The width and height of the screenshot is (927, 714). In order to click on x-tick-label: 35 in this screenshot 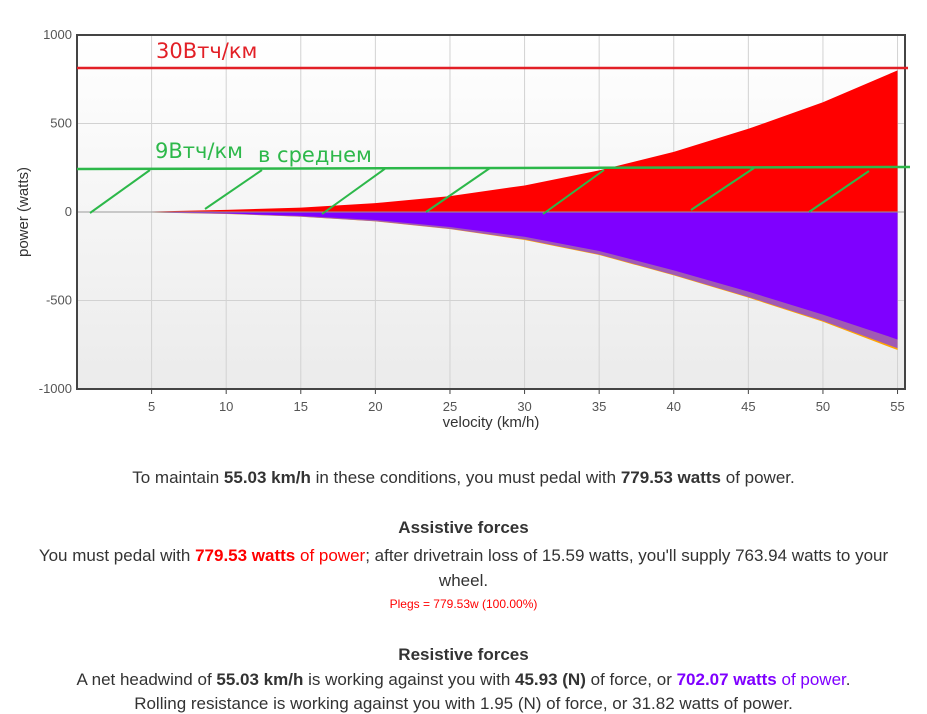, I will do `click(599, 406)`.